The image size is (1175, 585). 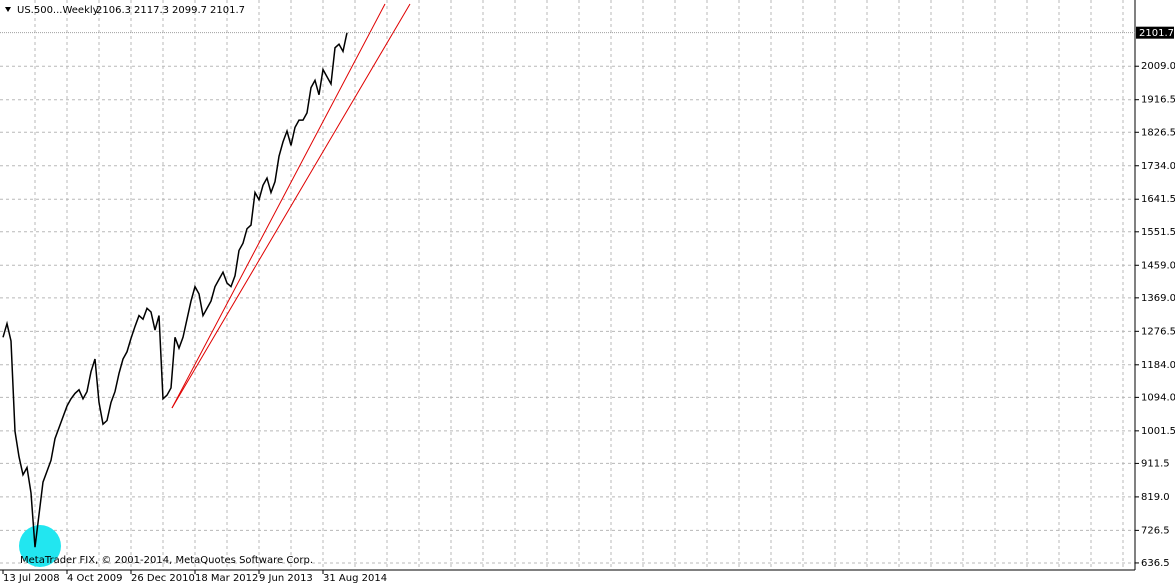 What do you see at coordinates (355, 578) in the screenshot?
I see `x-tick-label: 31 Aug 2014` at bounding box center [355, 578].